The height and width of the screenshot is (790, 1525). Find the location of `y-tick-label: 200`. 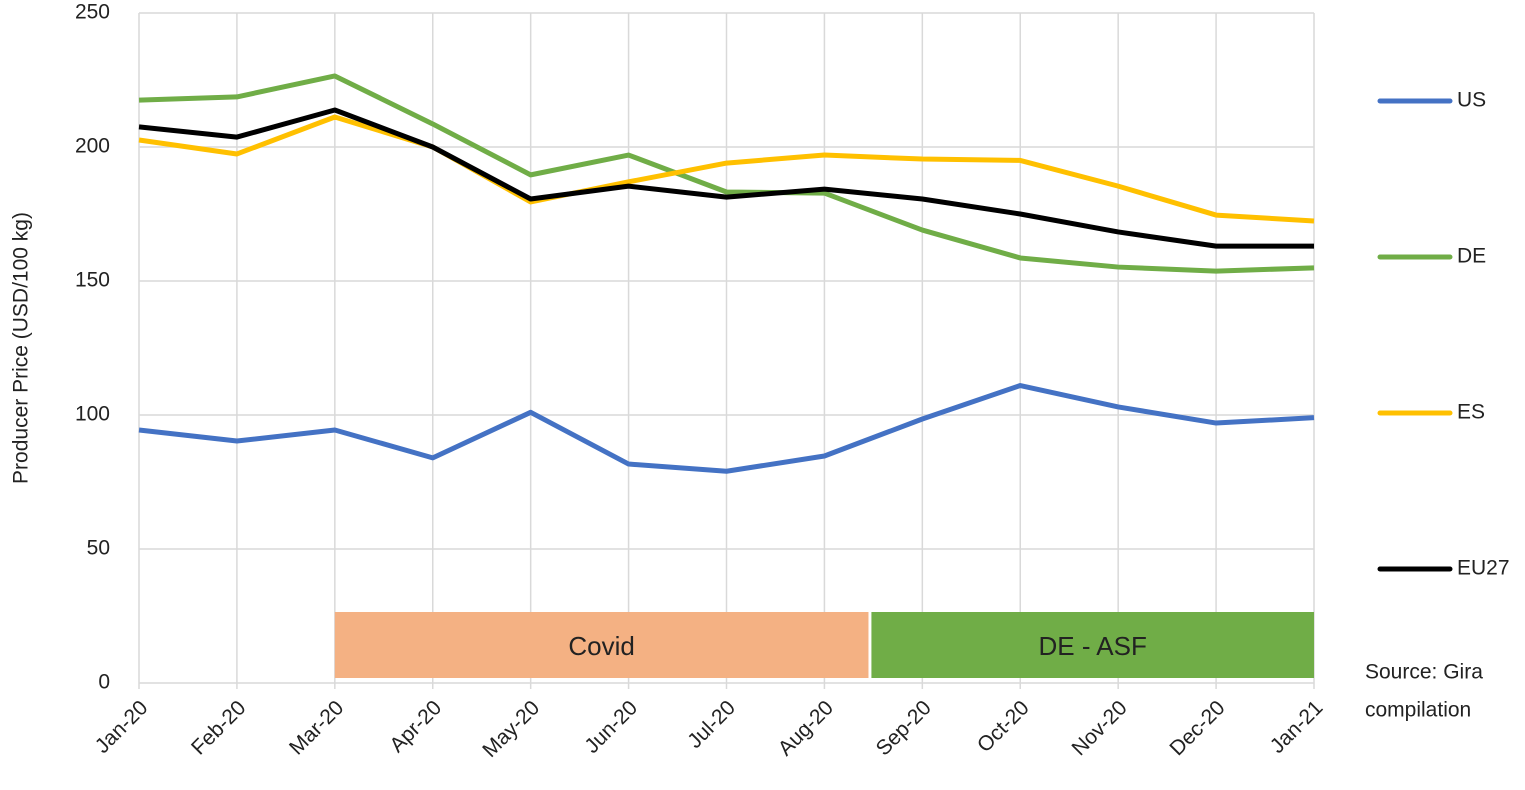

y-tick-label: 200 is located at coordinates (92, 146).